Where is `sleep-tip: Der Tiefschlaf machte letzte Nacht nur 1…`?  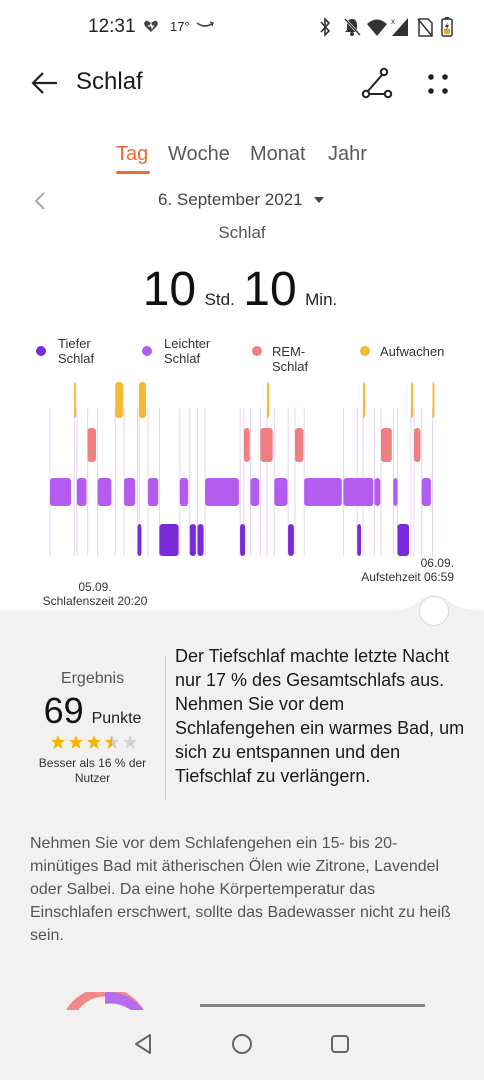 sleep-tip: Der Tiefschlaf machte letzte Nacht nur 1… is located at coordinates (320, 716).